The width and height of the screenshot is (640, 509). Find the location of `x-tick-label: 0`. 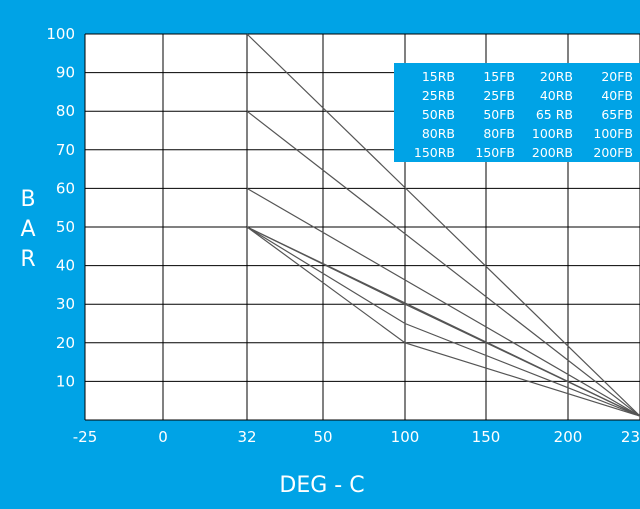

x-tick-label: 0 is located at coordinates (163, 437).